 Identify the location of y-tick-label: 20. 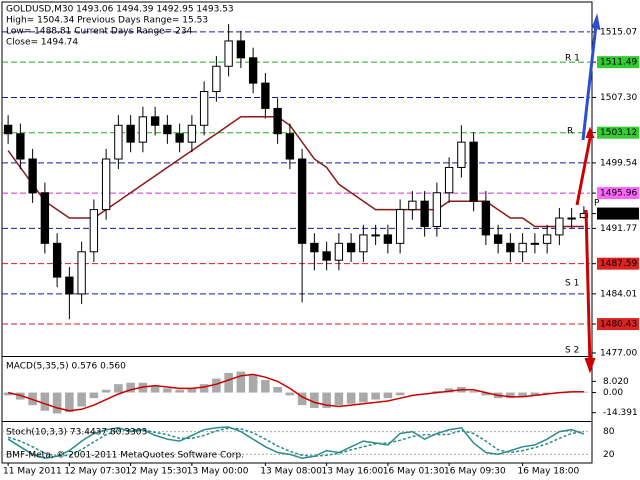
(609, 455).